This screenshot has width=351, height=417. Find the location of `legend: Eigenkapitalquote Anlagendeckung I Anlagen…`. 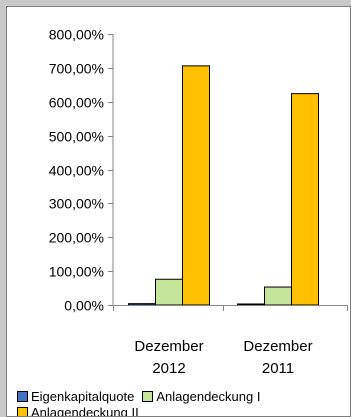

legend: Eigenkapitalquote Anlagendeckung I Anlagen… is located at coordinates (182, 403).